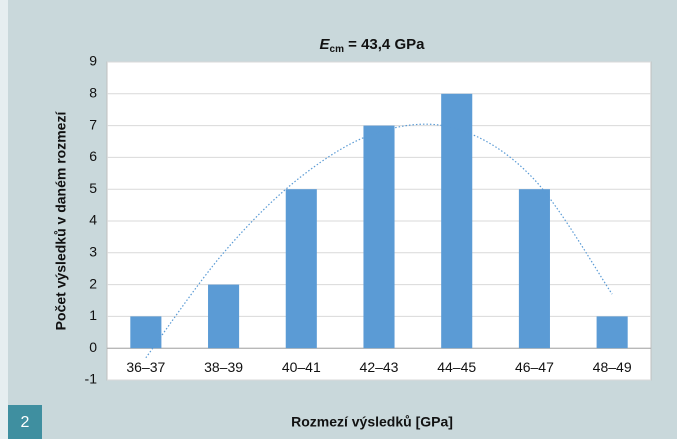 The height and width of the screenshot is (439, 677). Describe the element at coordinates (93, 252) in the screenshot. I see `y-tick-label: 3` at that location.